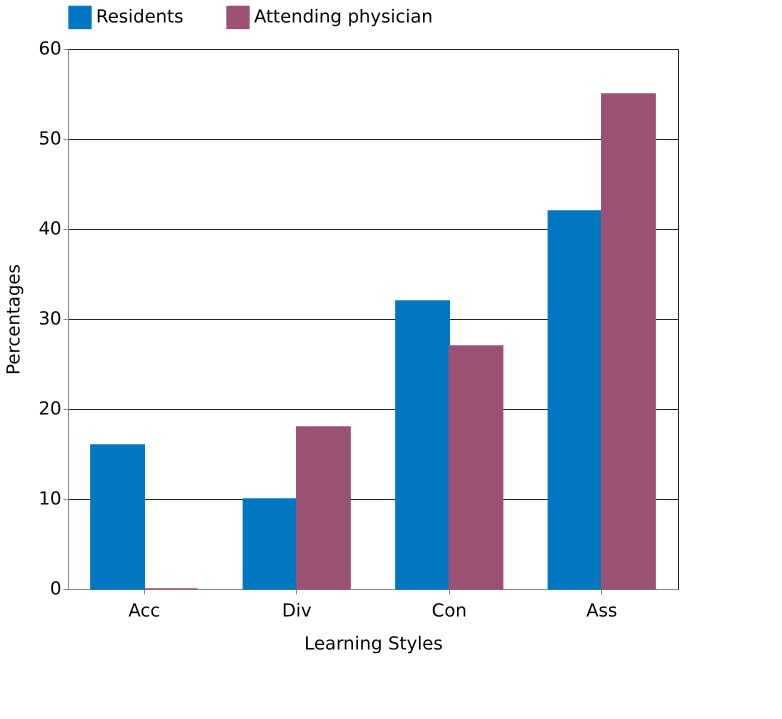 This screenshot has width=782, height=719. Describe the element at coordinates (50, 139) in the screenshot. I see `y-tick-label: 50` at that location.